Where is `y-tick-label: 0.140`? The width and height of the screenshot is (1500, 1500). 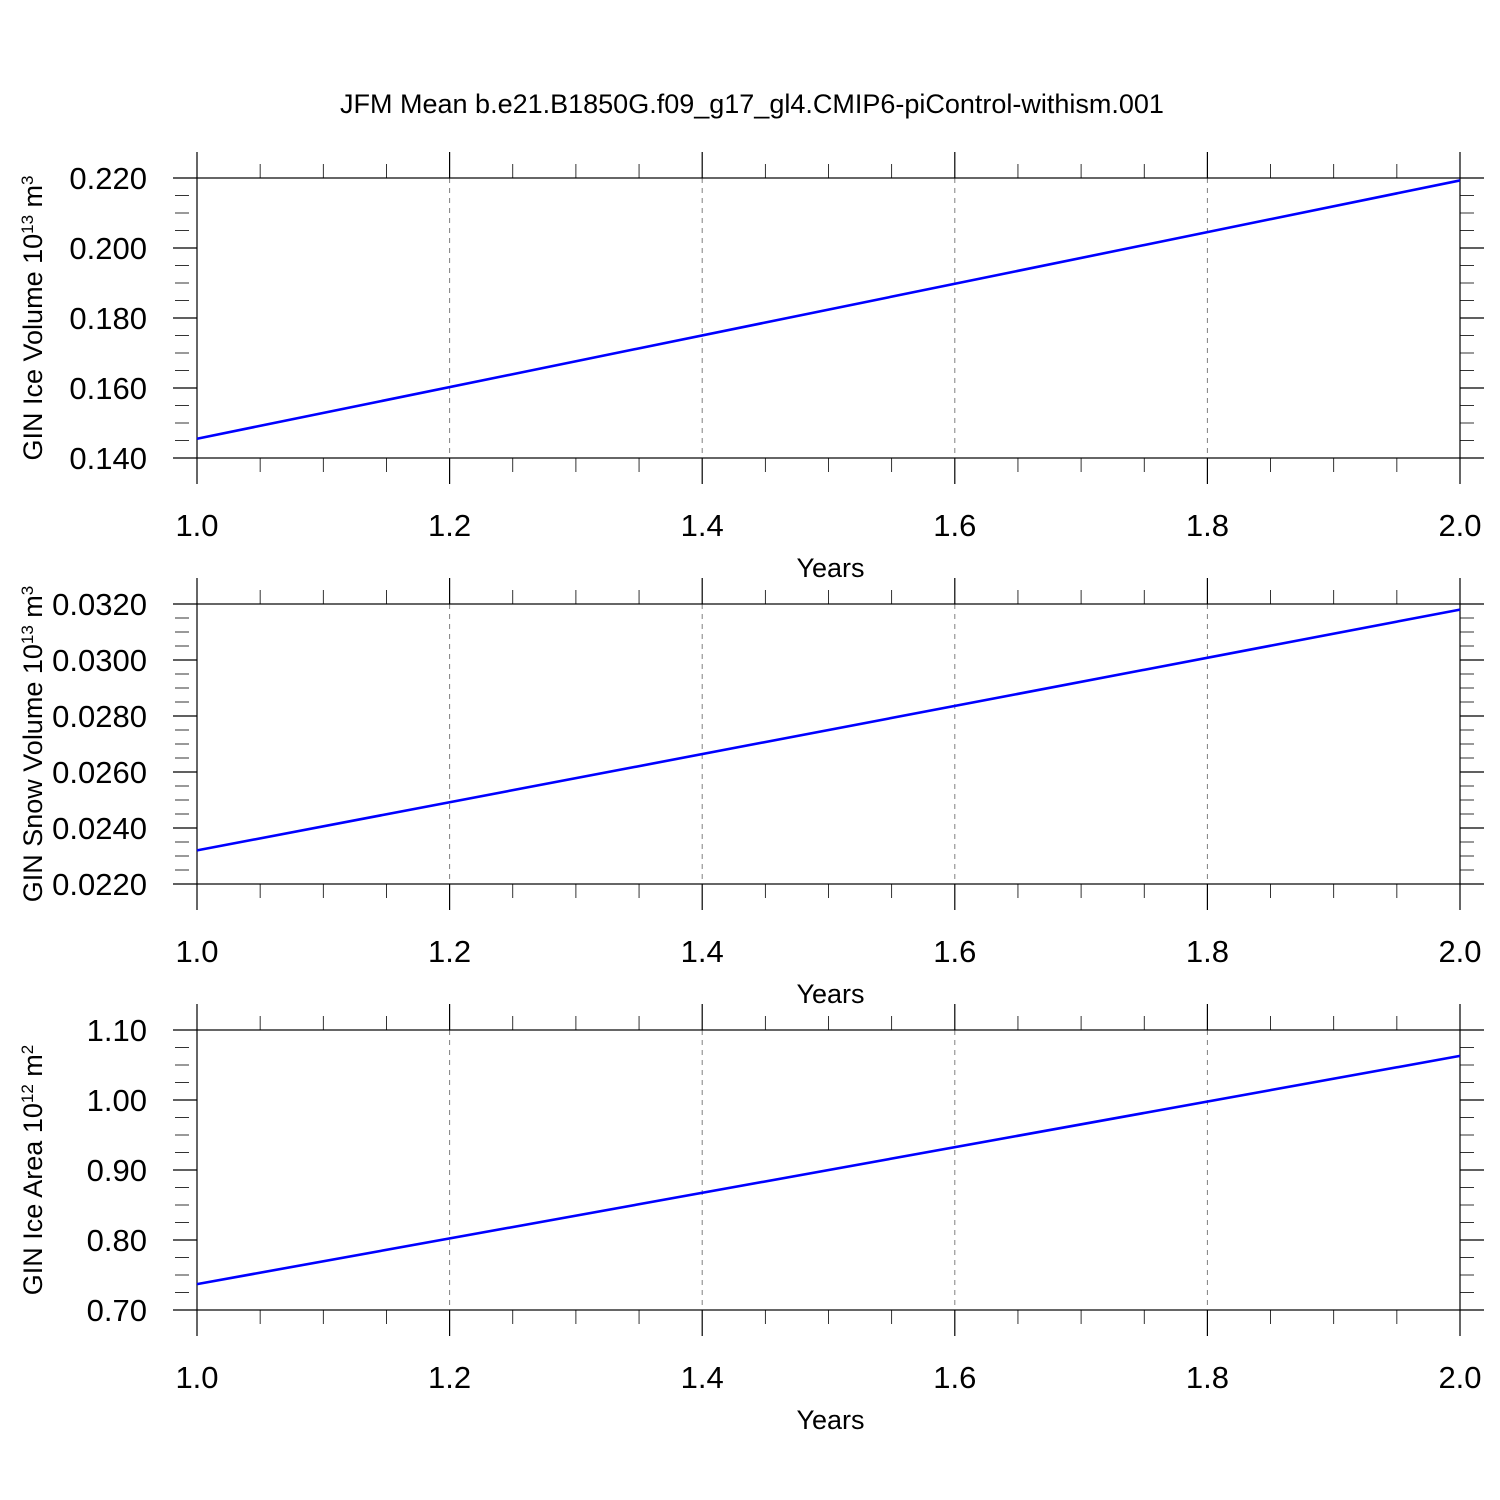 y-tick-label: 0.140 is located at coordinates (108, 458).